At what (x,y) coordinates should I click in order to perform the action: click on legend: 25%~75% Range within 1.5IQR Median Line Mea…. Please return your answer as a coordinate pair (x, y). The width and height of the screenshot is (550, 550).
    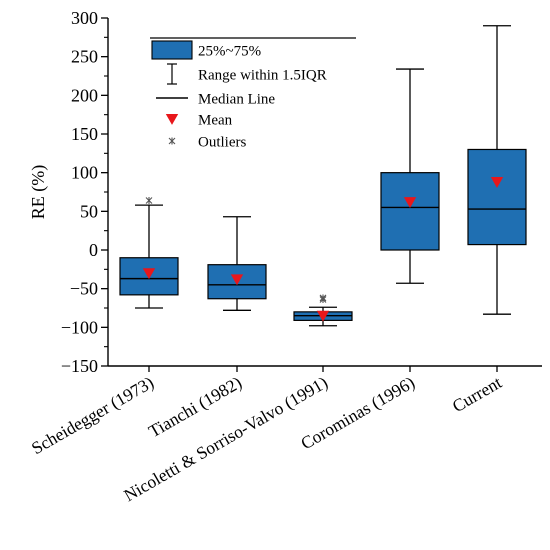
    Looking at the image, I should click on (253, 94).